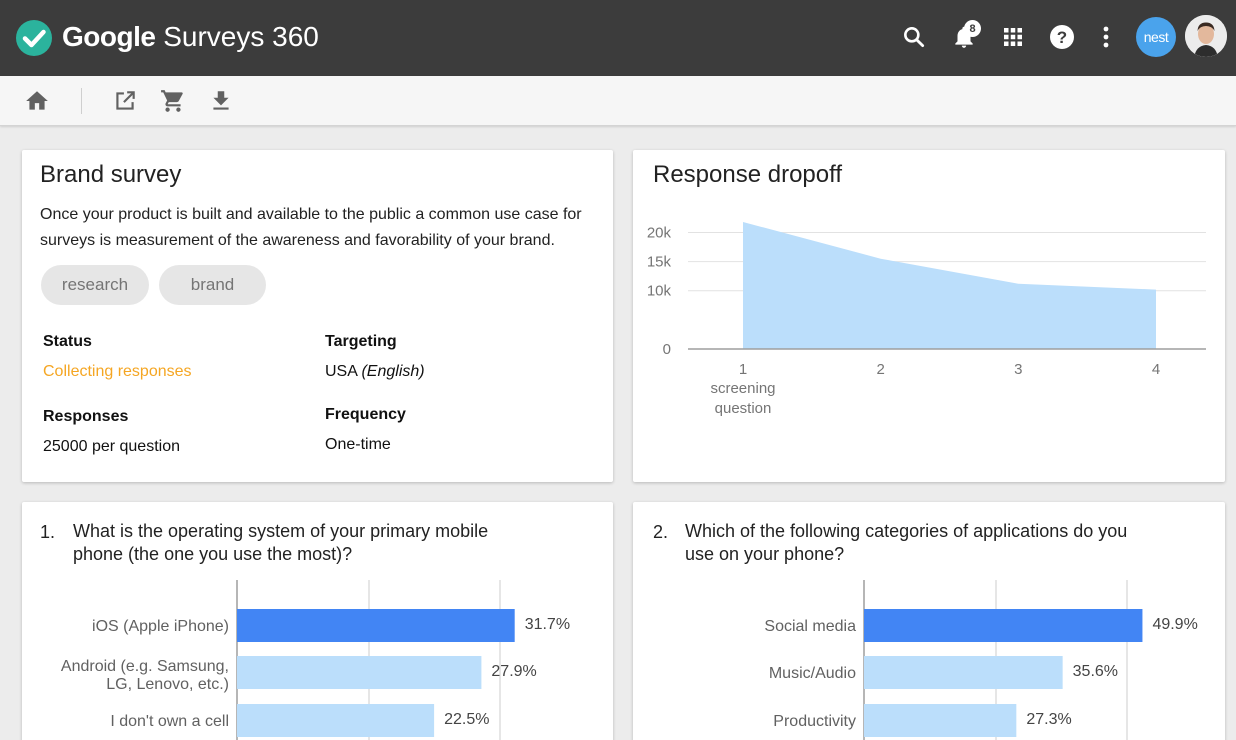  What do you see at coordinates (880, 369) in the screenshot?
I see `x-tick-label: 2` at bounding box center [880, 369].